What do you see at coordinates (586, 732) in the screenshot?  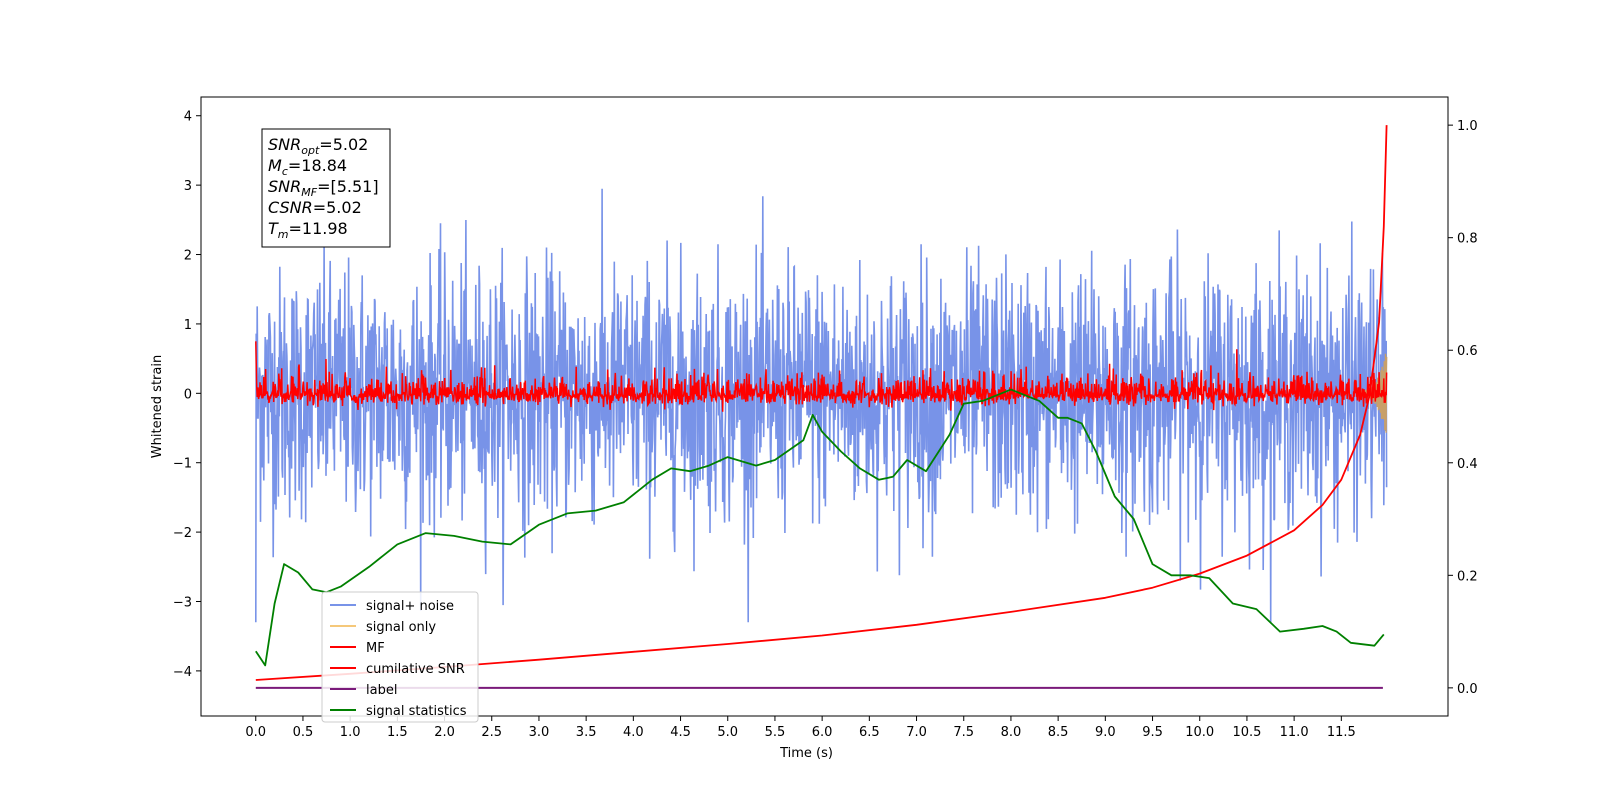 I see `x-tick-label: 3.5` at bounding box center [586, 732].